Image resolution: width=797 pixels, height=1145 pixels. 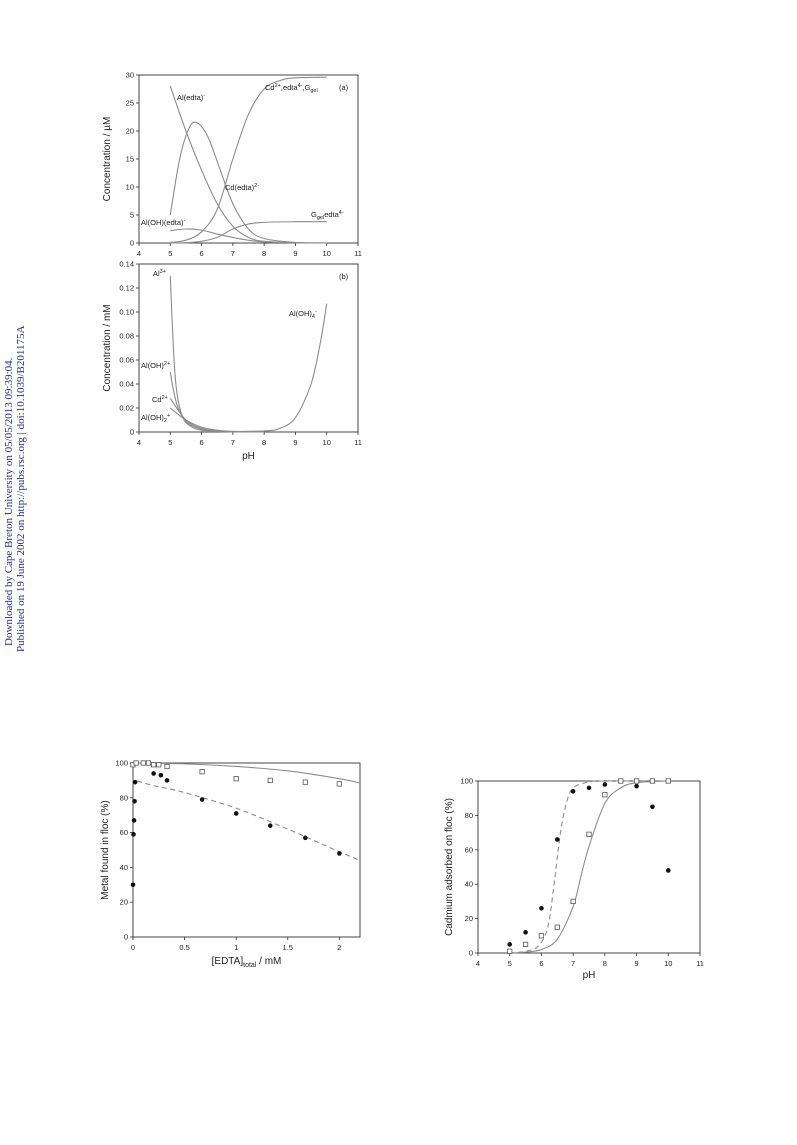 I want to click on y-tick-label: 60, so click(x=124, y=832).